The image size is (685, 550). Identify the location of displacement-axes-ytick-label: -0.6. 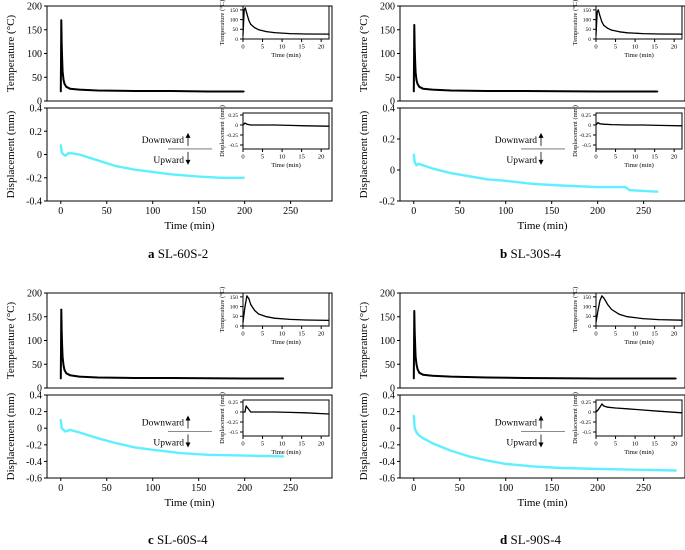
(34, 479).